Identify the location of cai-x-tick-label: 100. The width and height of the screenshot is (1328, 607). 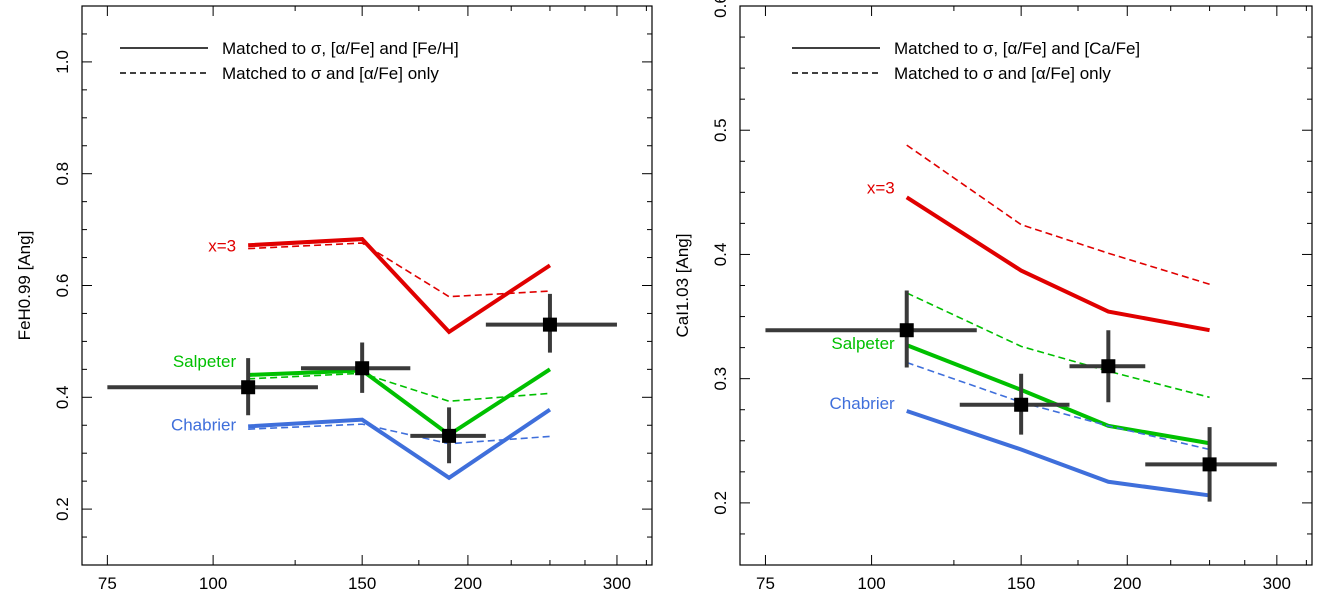
(871, 583).